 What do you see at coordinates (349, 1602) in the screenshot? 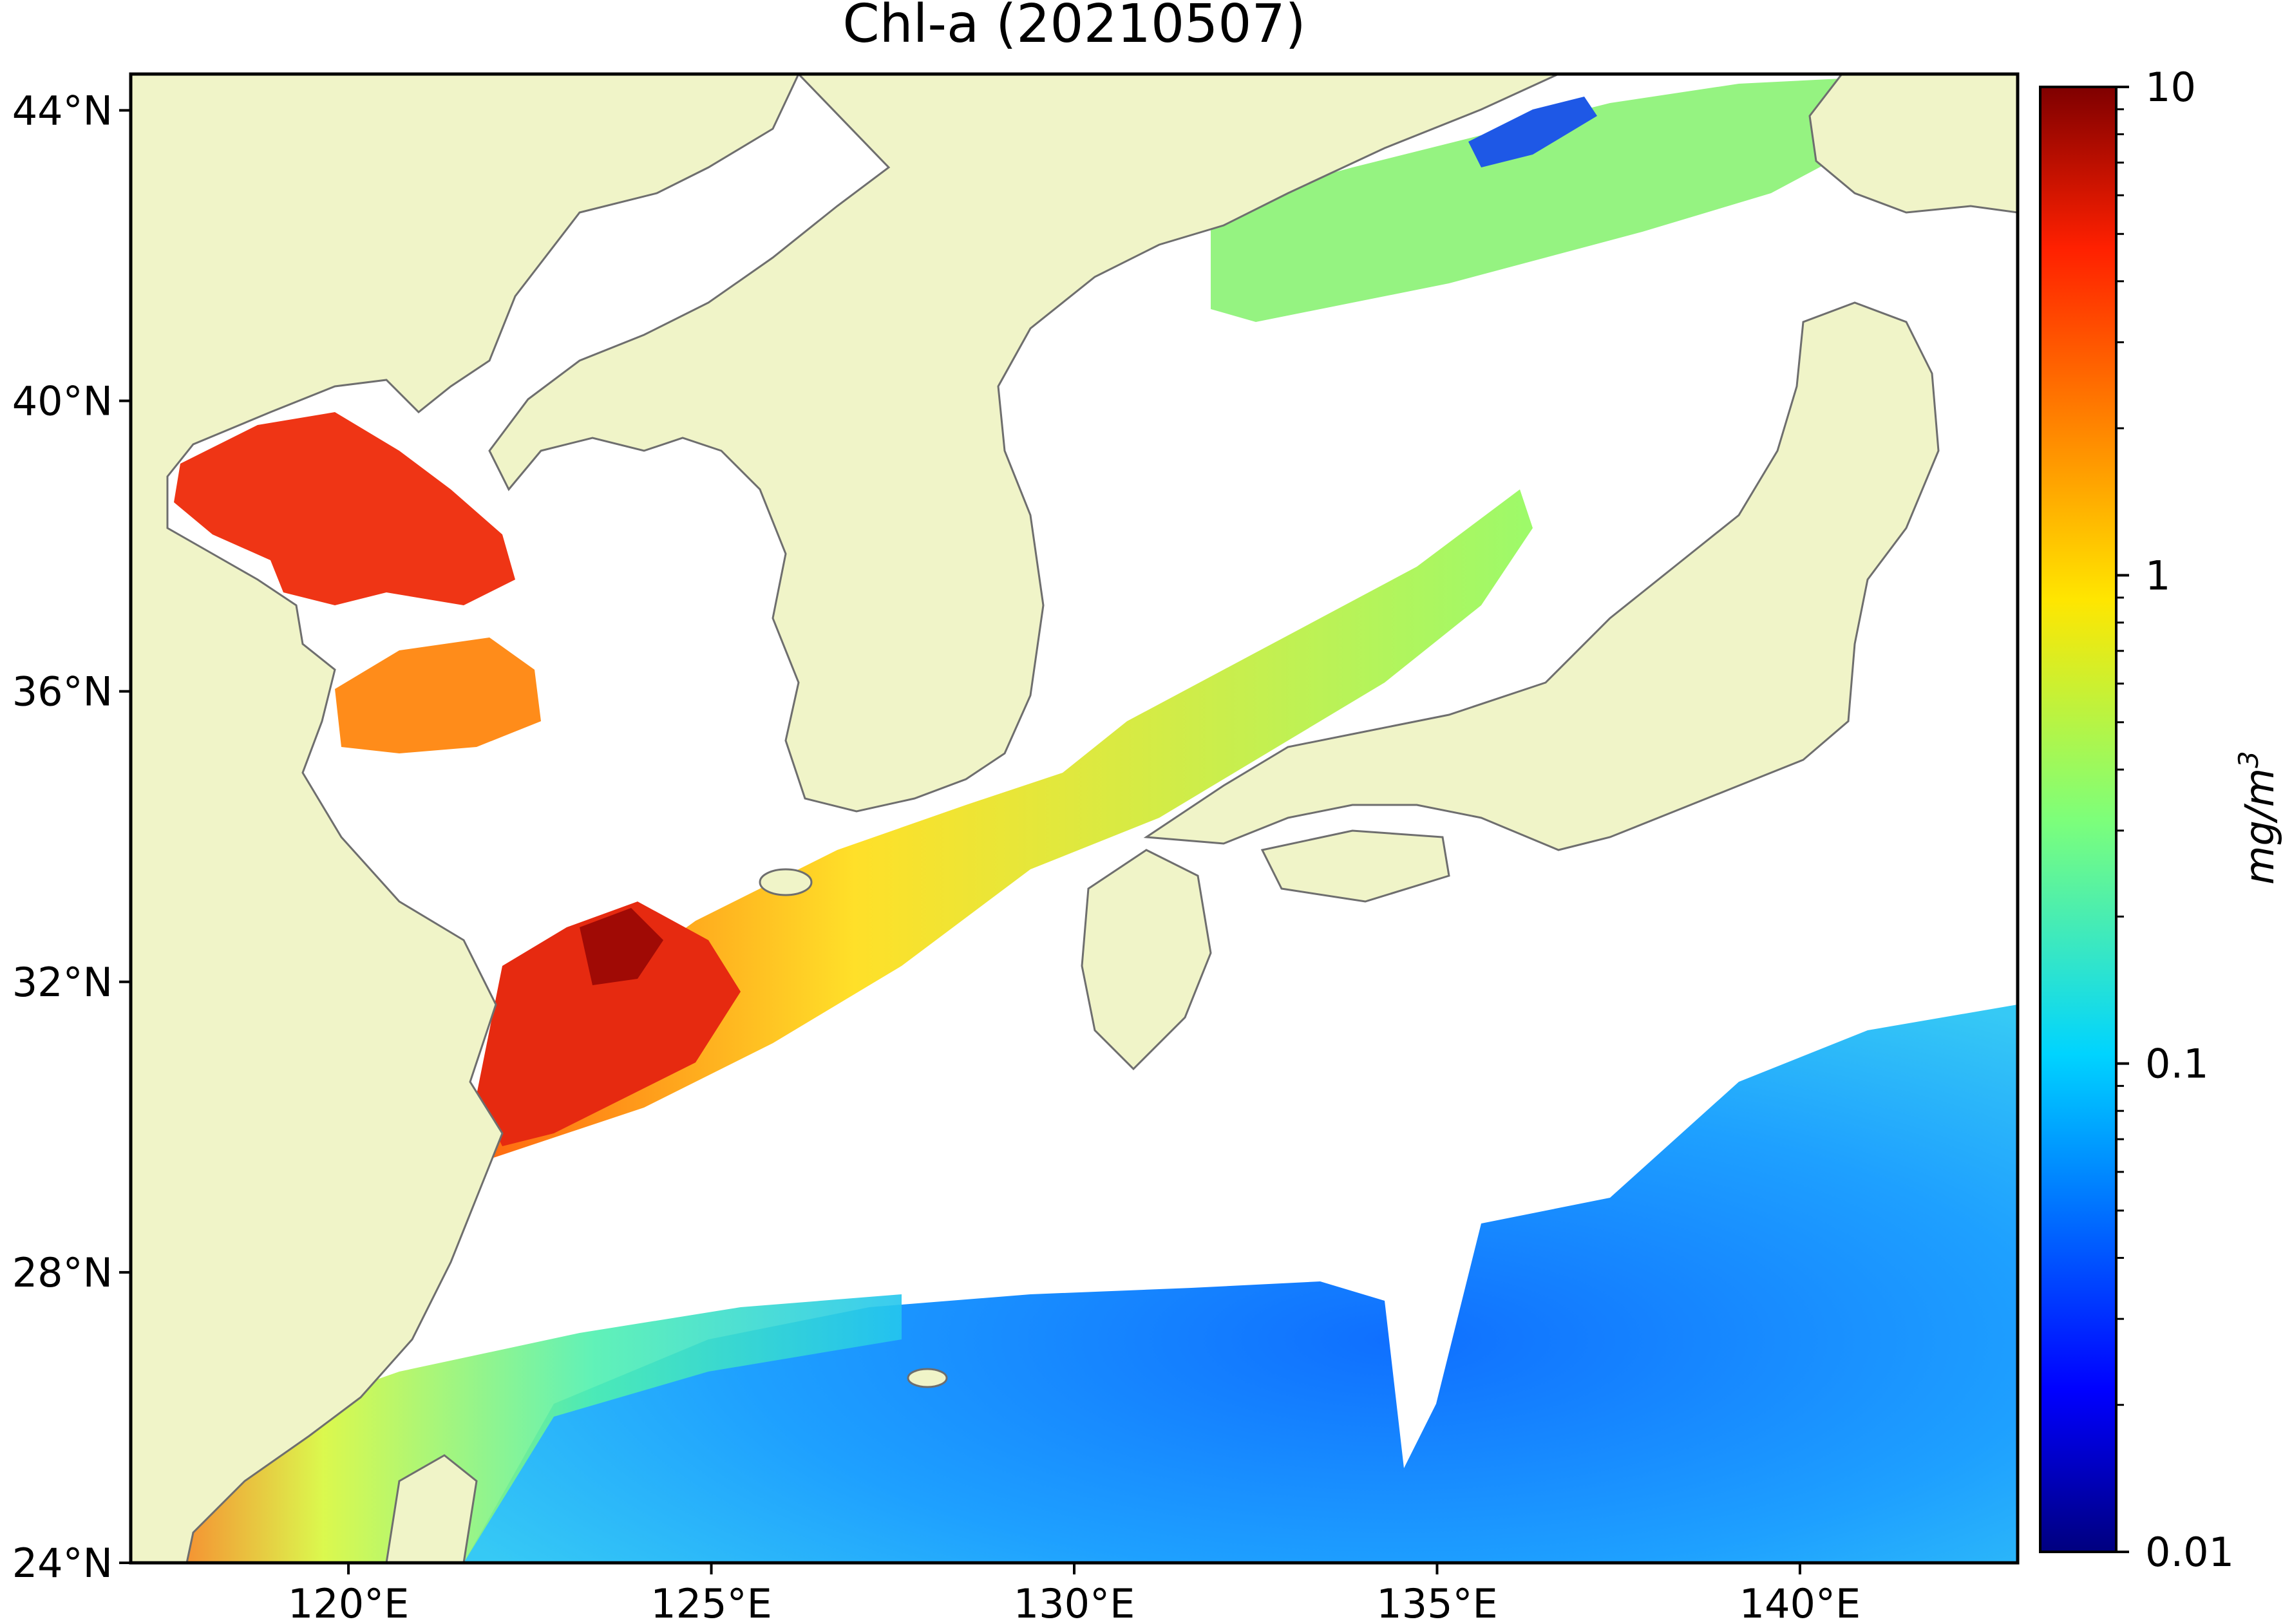
I see `lon-tick-label: 120°E` at bounding box center [349, 1602].